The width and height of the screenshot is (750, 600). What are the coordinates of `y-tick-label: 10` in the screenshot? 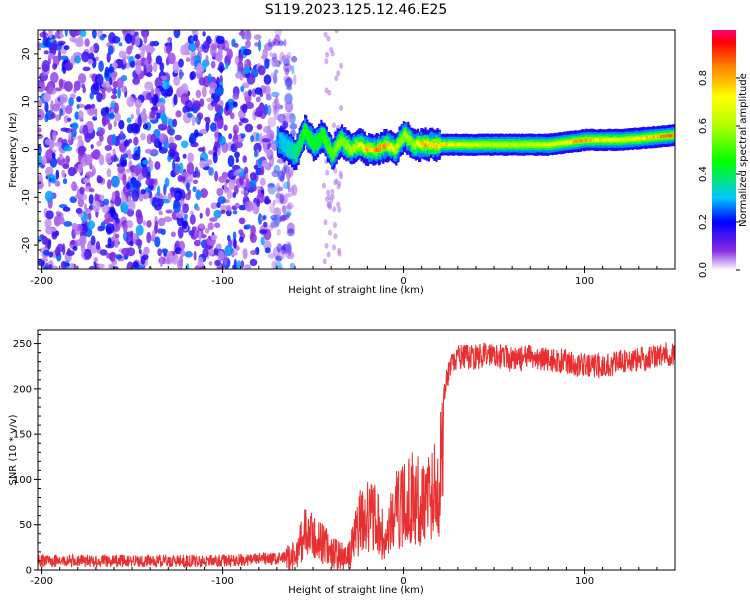 It's located at (26, 101).